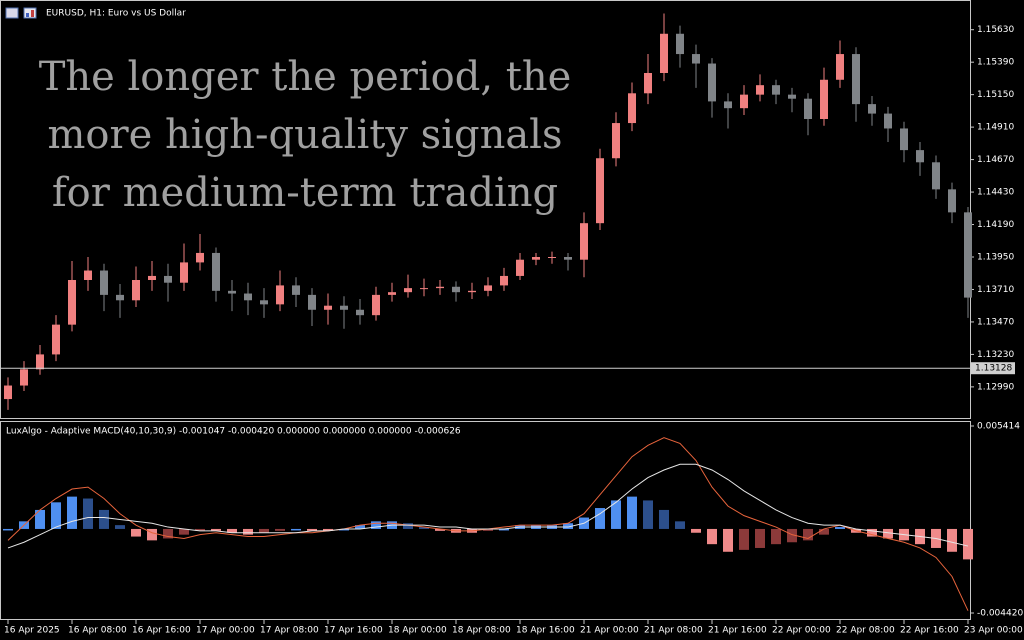 This screenshot has height=640, width=1024. Describe the element at coordinates (609, 631) in the screenshot. I see `x-tick-label: 21 Apr 00:00` at that location.